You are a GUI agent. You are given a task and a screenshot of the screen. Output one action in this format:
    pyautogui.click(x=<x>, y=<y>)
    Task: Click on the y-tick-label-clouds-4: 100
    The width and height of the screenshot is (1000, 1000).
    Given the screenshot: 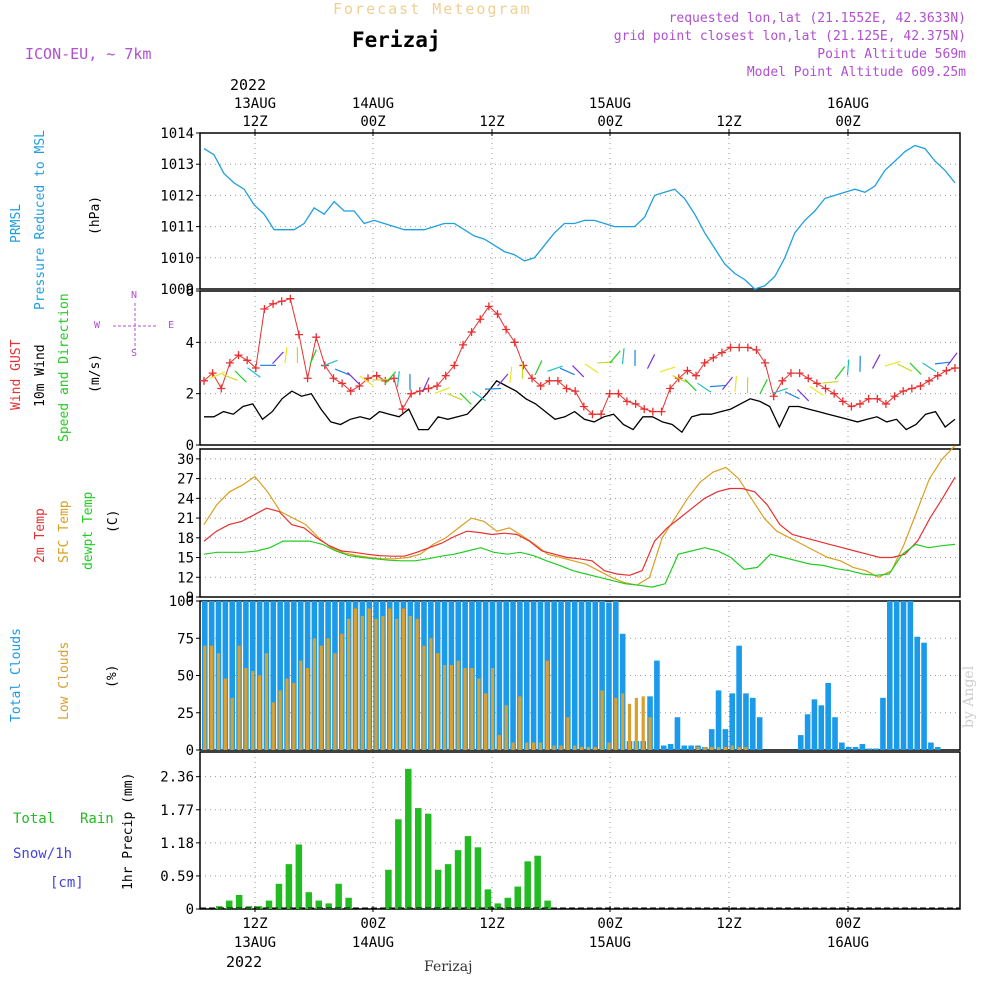 What is the action you would take?
    pyautogui.click(x=181, y=602)
    